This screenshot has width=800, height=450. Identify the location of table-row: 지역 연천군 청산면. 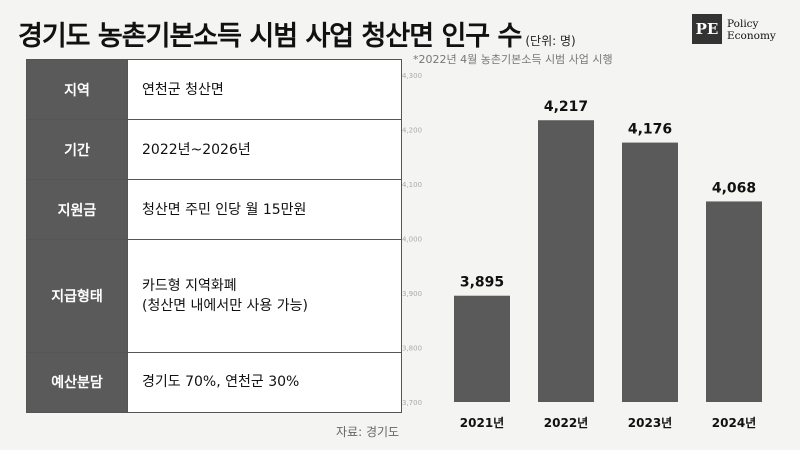
(214, 89).